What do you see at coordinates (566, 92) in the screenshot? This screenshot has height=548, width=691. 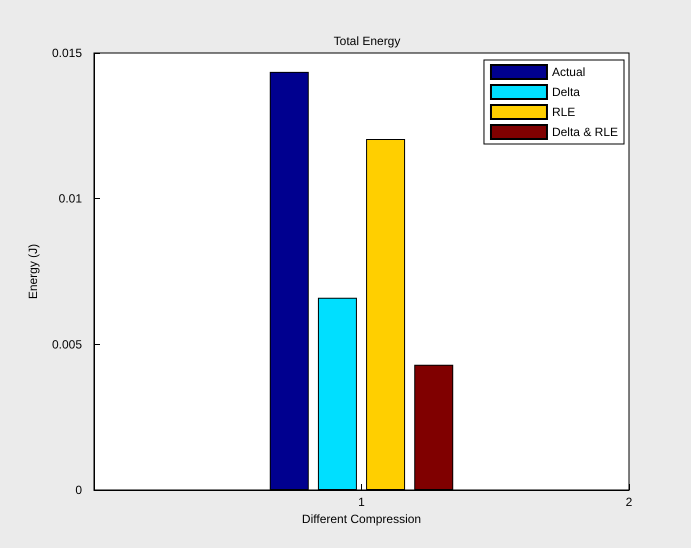 I see `legend-label: Delta` at bounding box center [566, 92].